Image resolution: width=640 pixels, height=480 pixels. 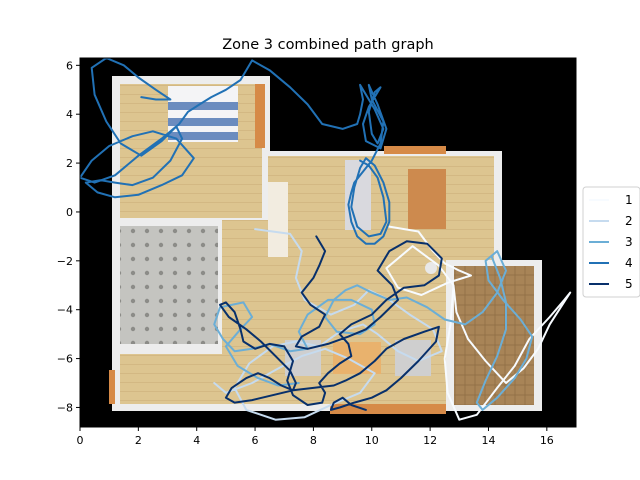 I want to click on chart-title: Zone 3 combined path graph, so click(x=328, y=45).